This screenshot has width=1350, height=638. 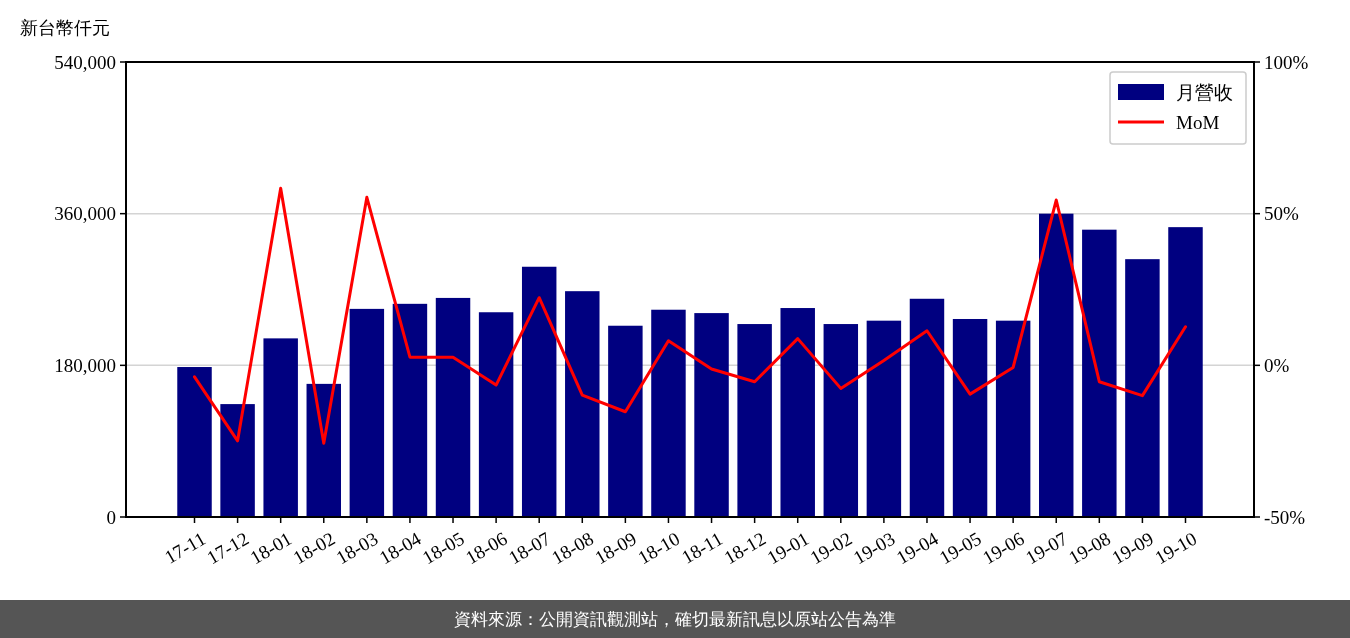 What do you see at coordinates (85, 365) in the screenshot?
I see `y-tick-label: 180,000` at bounding box center [85, 365].